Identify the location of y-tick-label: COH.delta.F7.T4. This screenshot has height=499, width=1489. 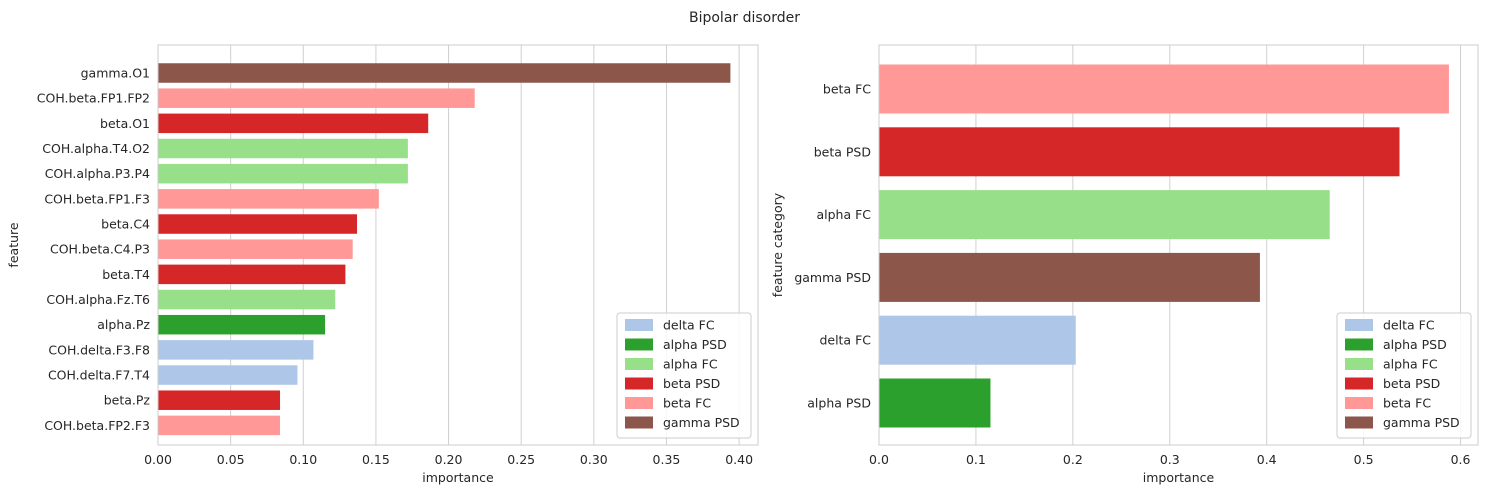
(99, 375).